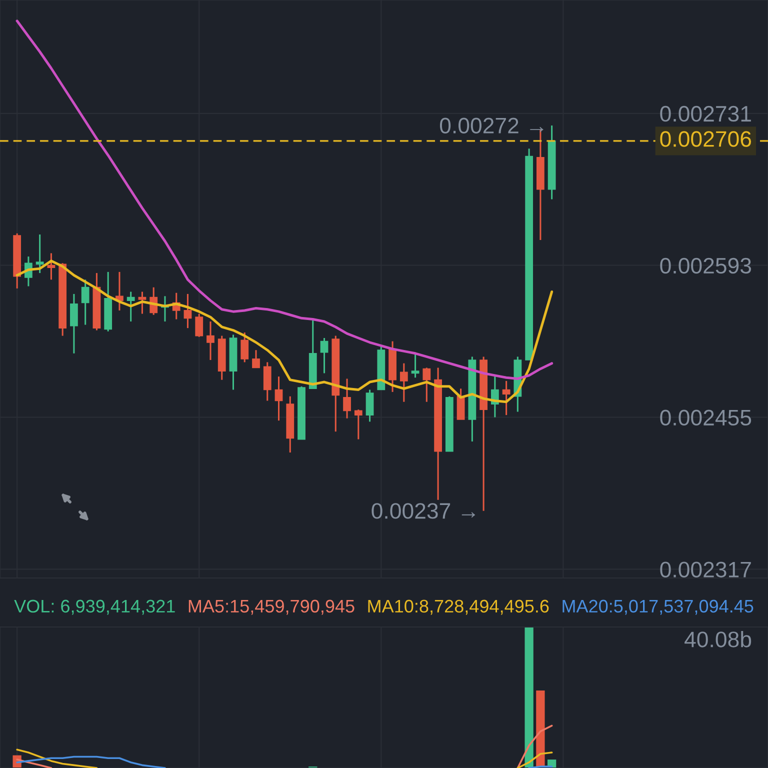 The width and height of the screenshot is (768, 768). What do you see at coordinates (658, 607) in the screenshot?
I see `text: MA20:5,017,537,094.45` at bounding box center [658, 607].